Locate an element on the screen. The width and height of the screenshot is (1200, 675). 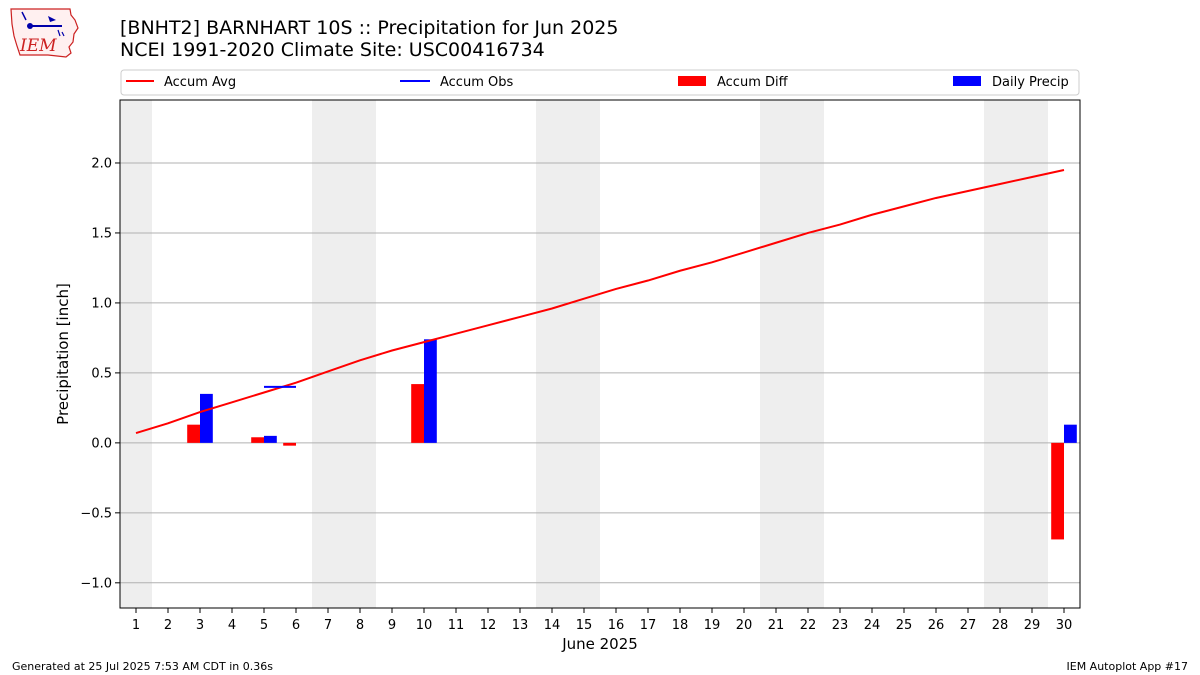
x-tick-label-12: 12 is located at coordinates (488, 625).